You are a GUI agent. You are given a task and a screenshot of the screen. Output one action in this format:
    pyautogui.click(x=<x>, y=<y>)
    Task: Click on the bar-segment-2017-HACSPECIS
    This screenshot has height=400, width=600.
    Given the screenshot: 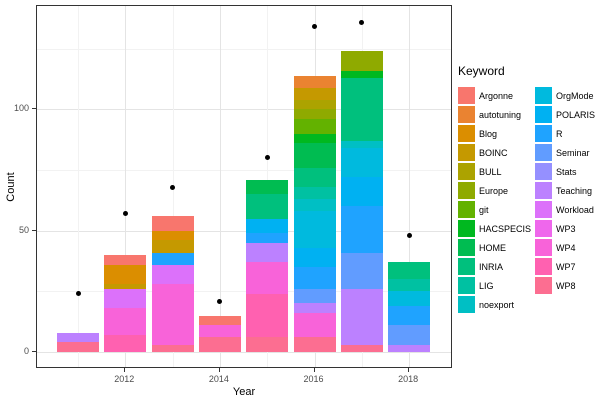 What is the action you would take?
    pyautogui.click(x=361, y=74)
    